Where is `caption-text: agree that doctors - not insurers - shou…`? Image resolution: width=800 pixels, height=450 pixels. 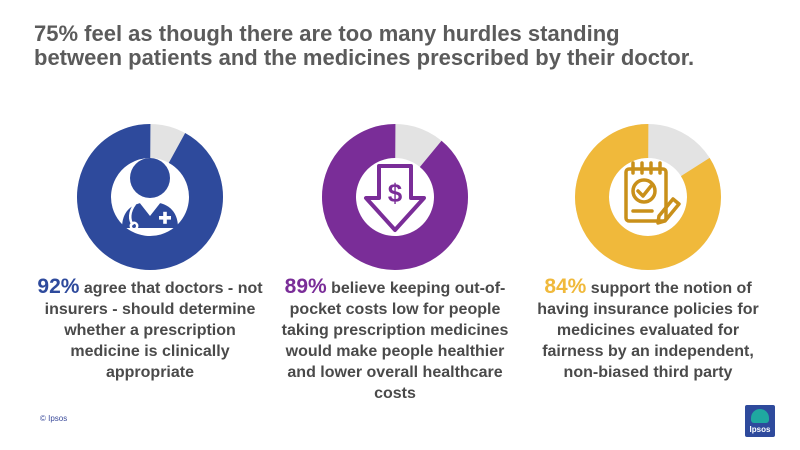 caption-text: agree that doctors - not insurers - shou… is located at coordinates (153, 330).